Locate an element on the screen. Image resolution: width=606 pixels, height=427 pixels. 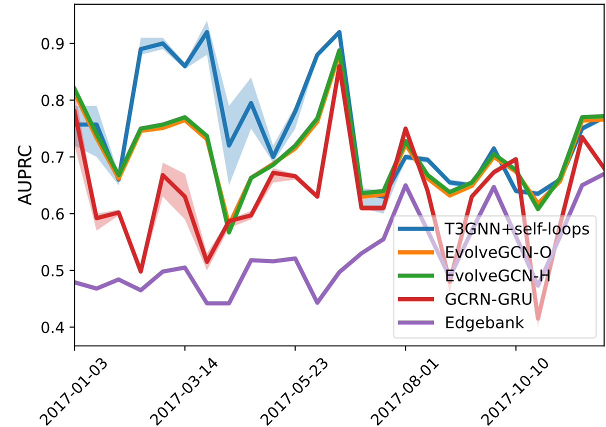
y-tick-label: 0.5 is located at coordinates (53, 270).